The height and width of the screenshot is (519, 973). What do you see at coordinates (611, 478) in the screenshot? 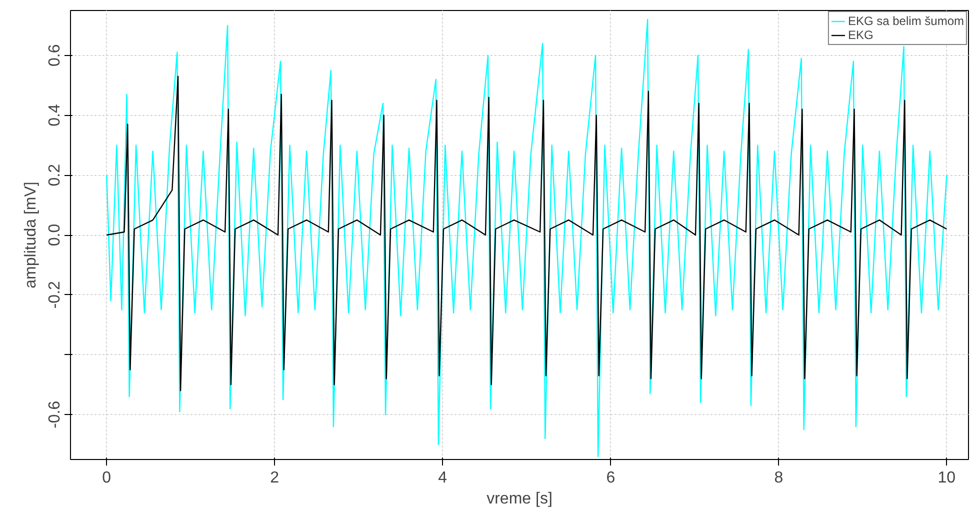
I see `x-tick-label: 6` at bounding box center [611, 478].